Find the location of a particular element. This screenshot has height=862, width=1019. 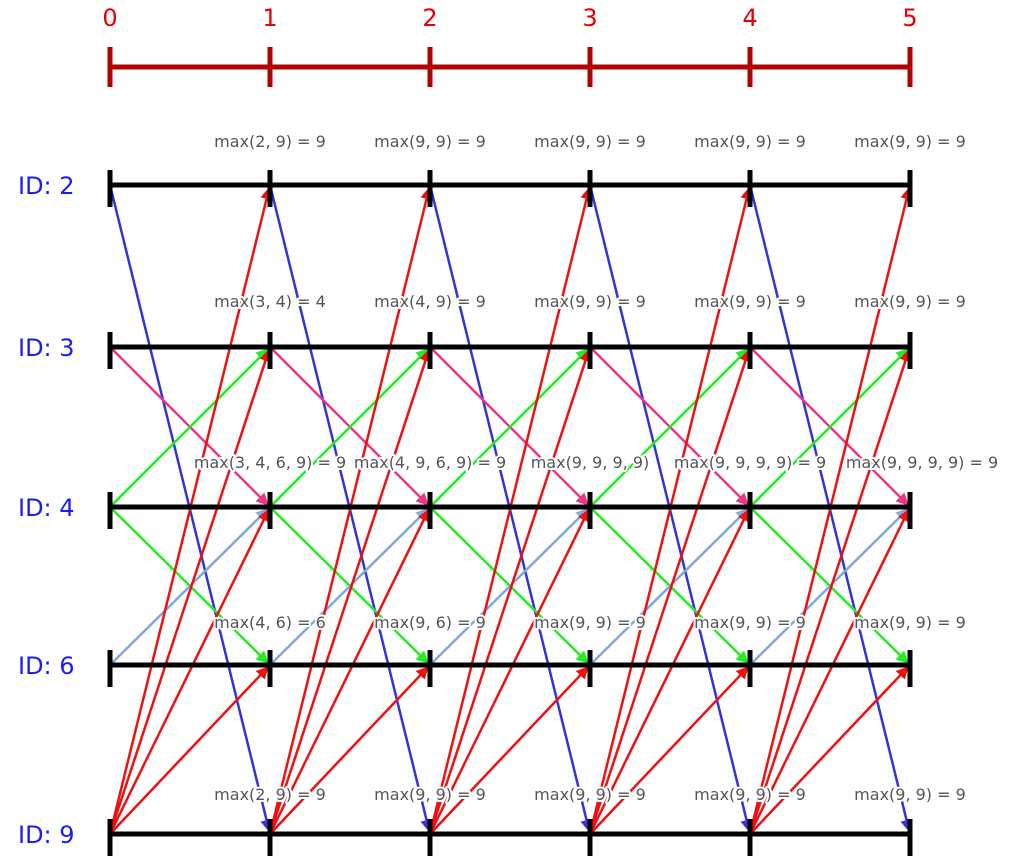

state-label: max(4, 9) = 9 is located at coordinates (430, 301).